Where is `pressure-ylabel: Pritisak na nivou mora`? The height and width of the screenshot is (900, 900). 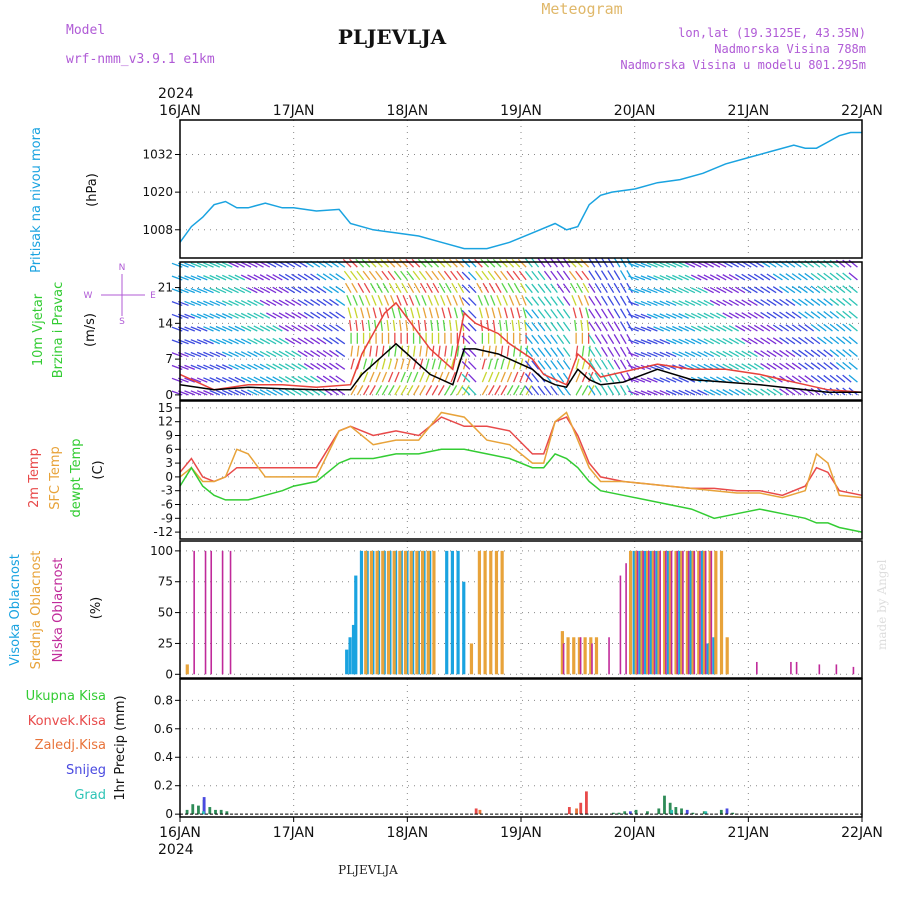
pressure-ylabel: Pritisak na nivou mora is located at coordinates (36, 200).